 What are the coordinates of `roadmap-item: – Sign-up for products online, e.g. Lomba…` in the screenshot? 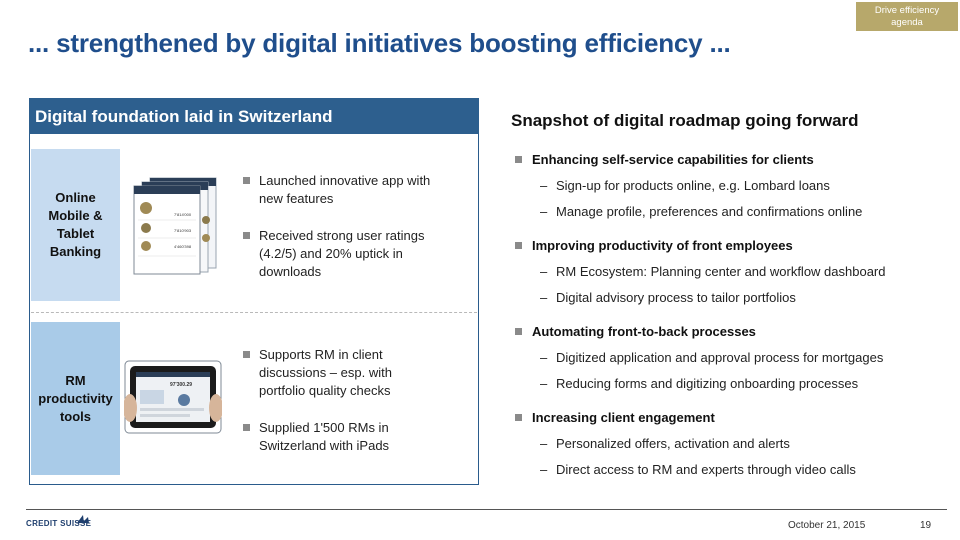 It's located at (685, 185).